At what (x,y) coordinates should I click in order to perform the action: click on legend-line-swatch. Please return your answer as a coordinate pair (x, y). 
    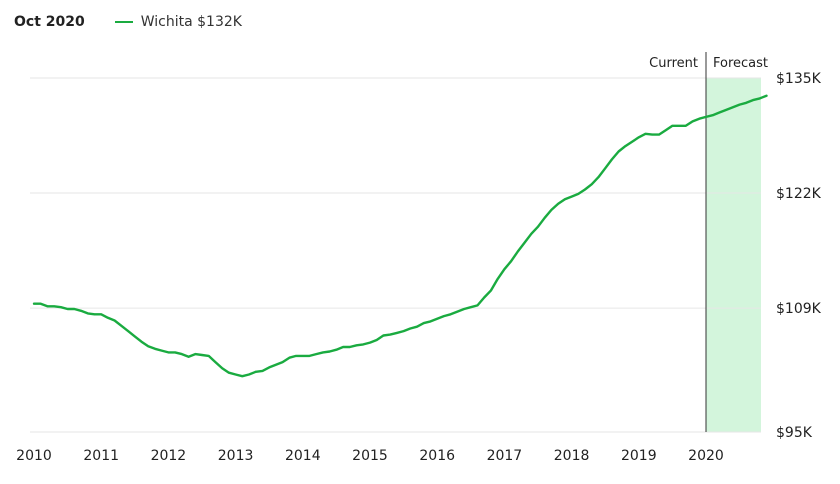
    Looking at the image, I should click on (123, 22).